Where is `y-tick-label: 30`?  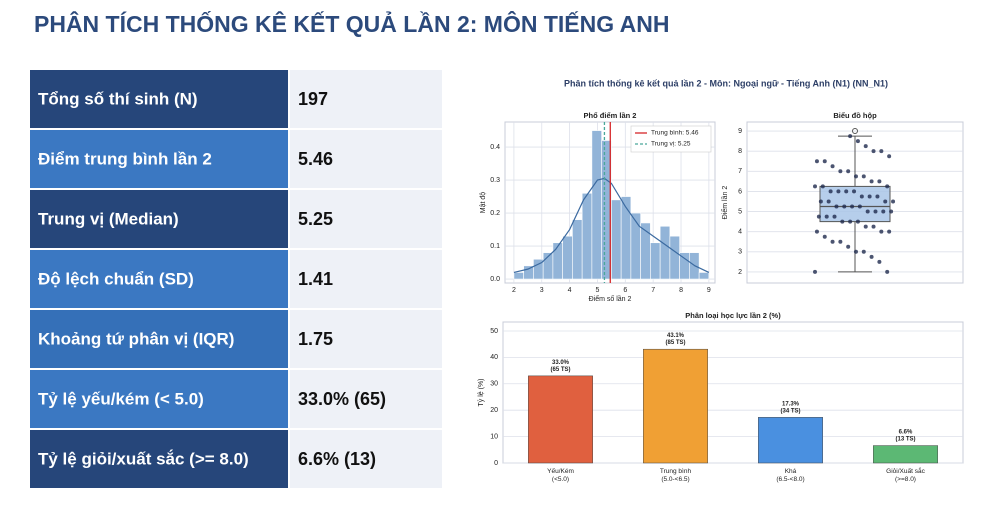
y-tick-label: 30 is located at coordinates (494, 384).